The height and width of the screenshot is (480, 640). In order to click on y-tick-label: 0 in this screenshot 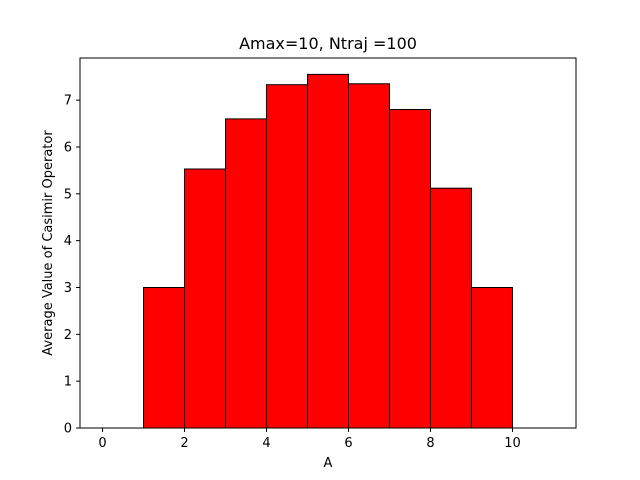, I will do `click(68, 429)`.